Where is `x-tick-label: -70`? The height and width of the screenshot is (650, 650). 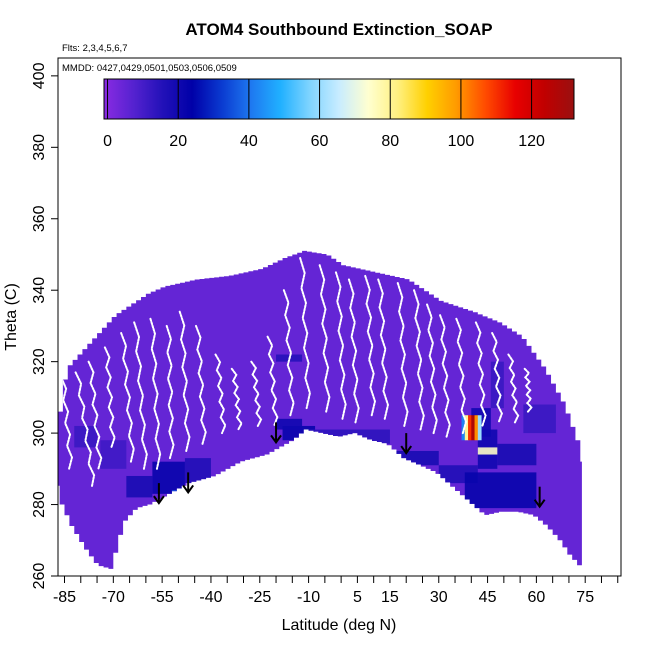 x-tick-label: -70 is located at coordinates (113, 597).